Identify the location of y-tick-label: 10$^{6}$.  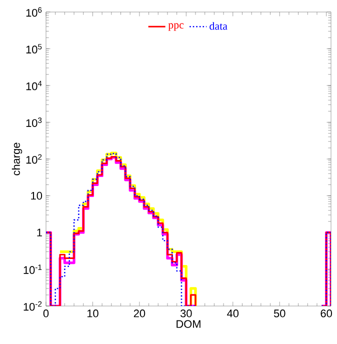
(34, 12).